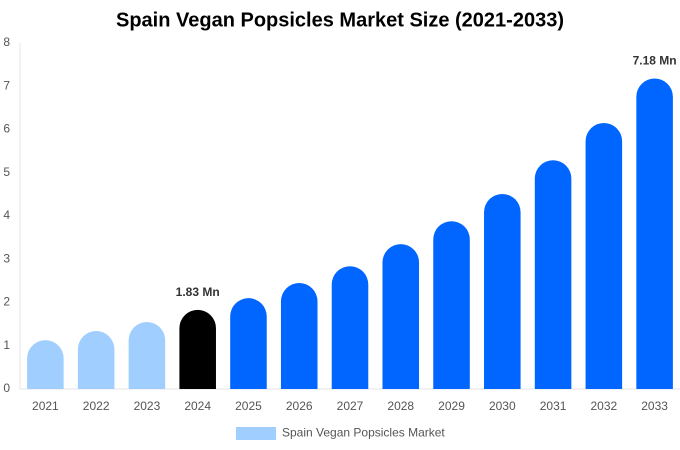  I want to click on value-label: 7.18 Mn, so click(655, 61).